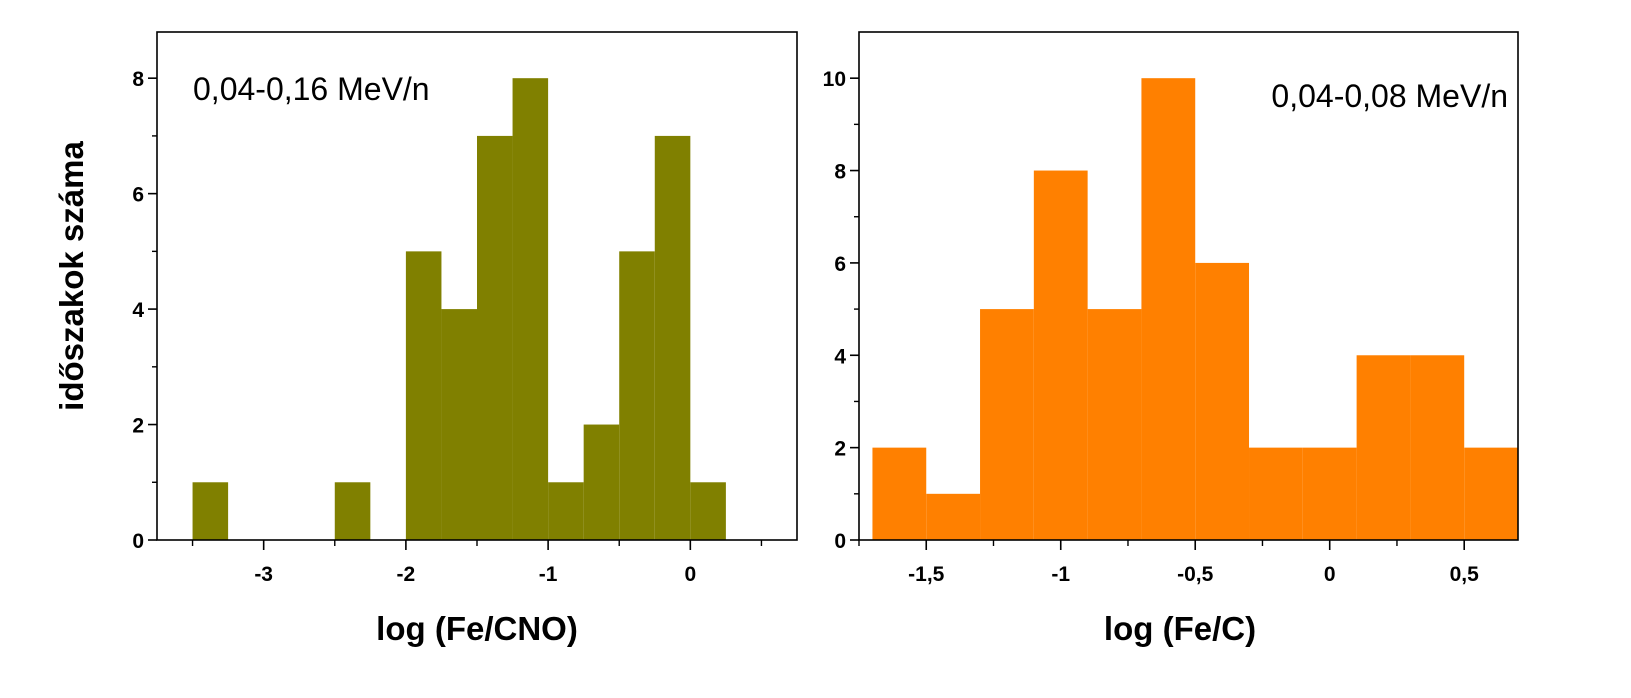  What do you see at coordinates (1169, 563) in the screenshot?
I see `x-axis-ticks: -1,5 -1 -0,5 0 0,5` at bounding box center [1169, 563].